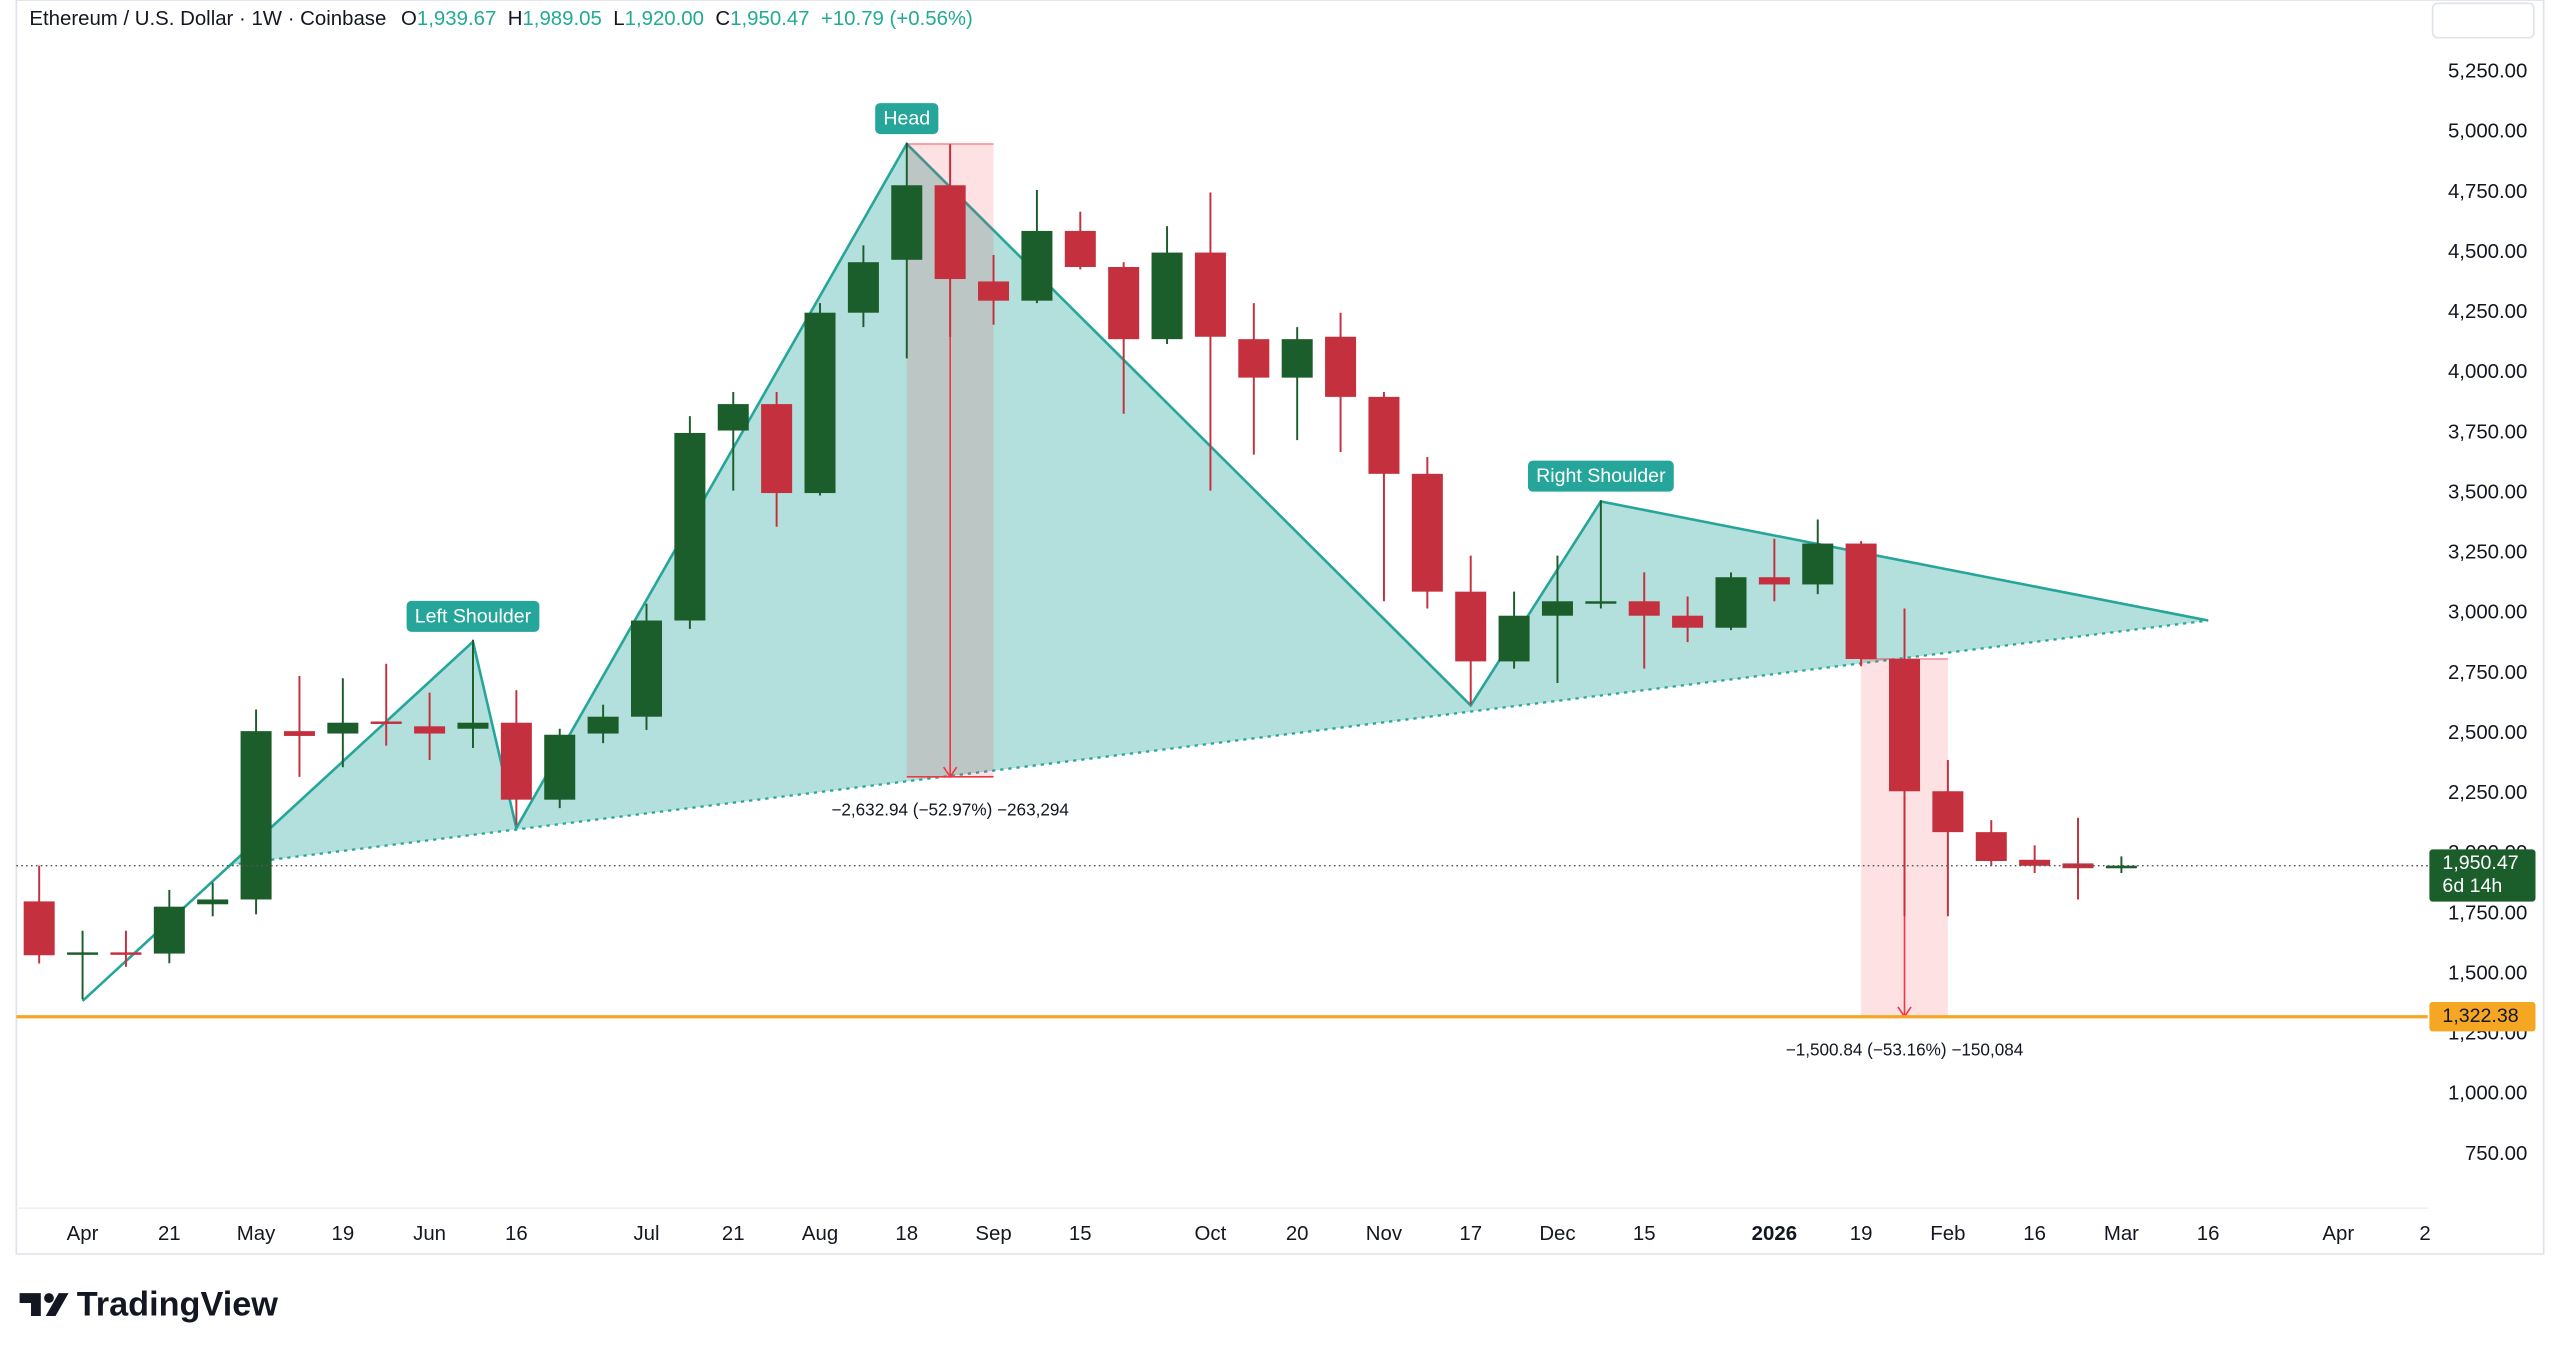 The image size is (2560, 1352). Describe the element at coordinates (769, 19) in the screenshot. I see `ohlc-value: 1,950.47` at that location.